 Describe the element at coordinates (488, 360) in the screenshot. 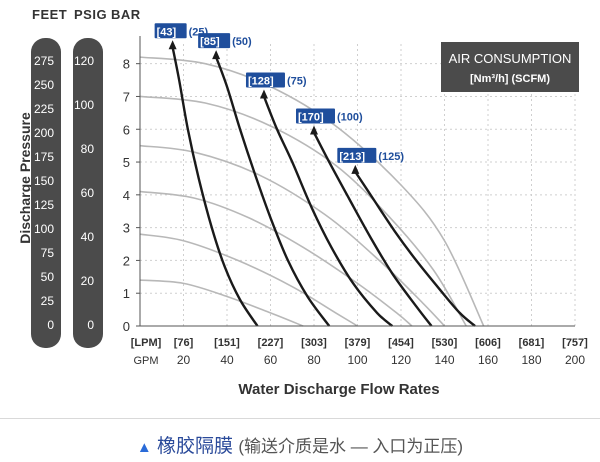

I see `x-tick-label-gpm: 160` at that location.